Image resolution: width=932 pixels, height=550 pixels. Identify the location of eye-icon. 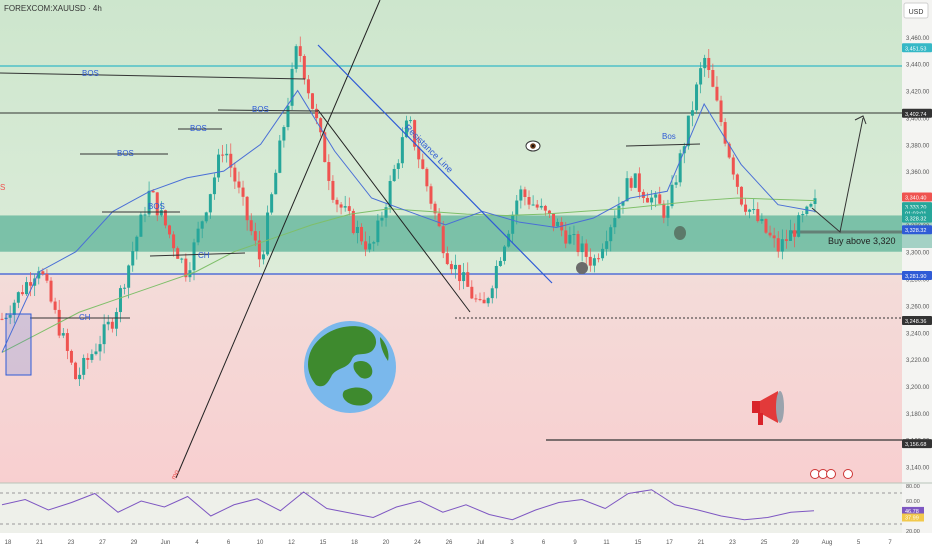
(533, 146).